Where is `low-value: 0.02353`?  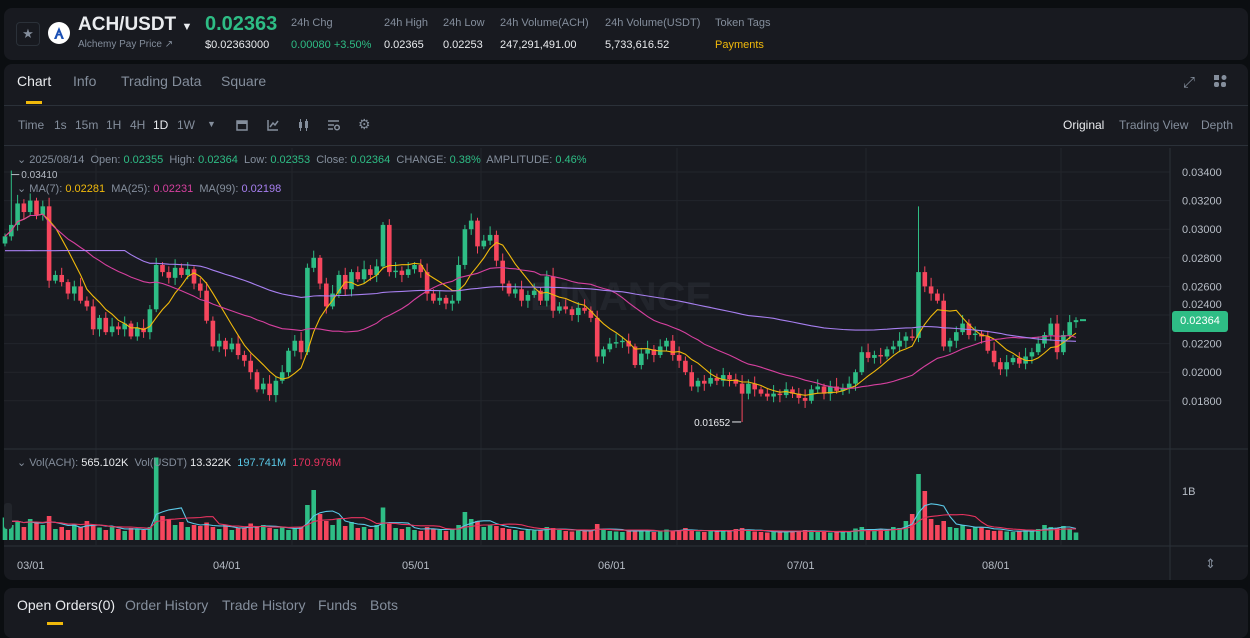 low-value: 0.02353 is located at coordinates (290, 160).